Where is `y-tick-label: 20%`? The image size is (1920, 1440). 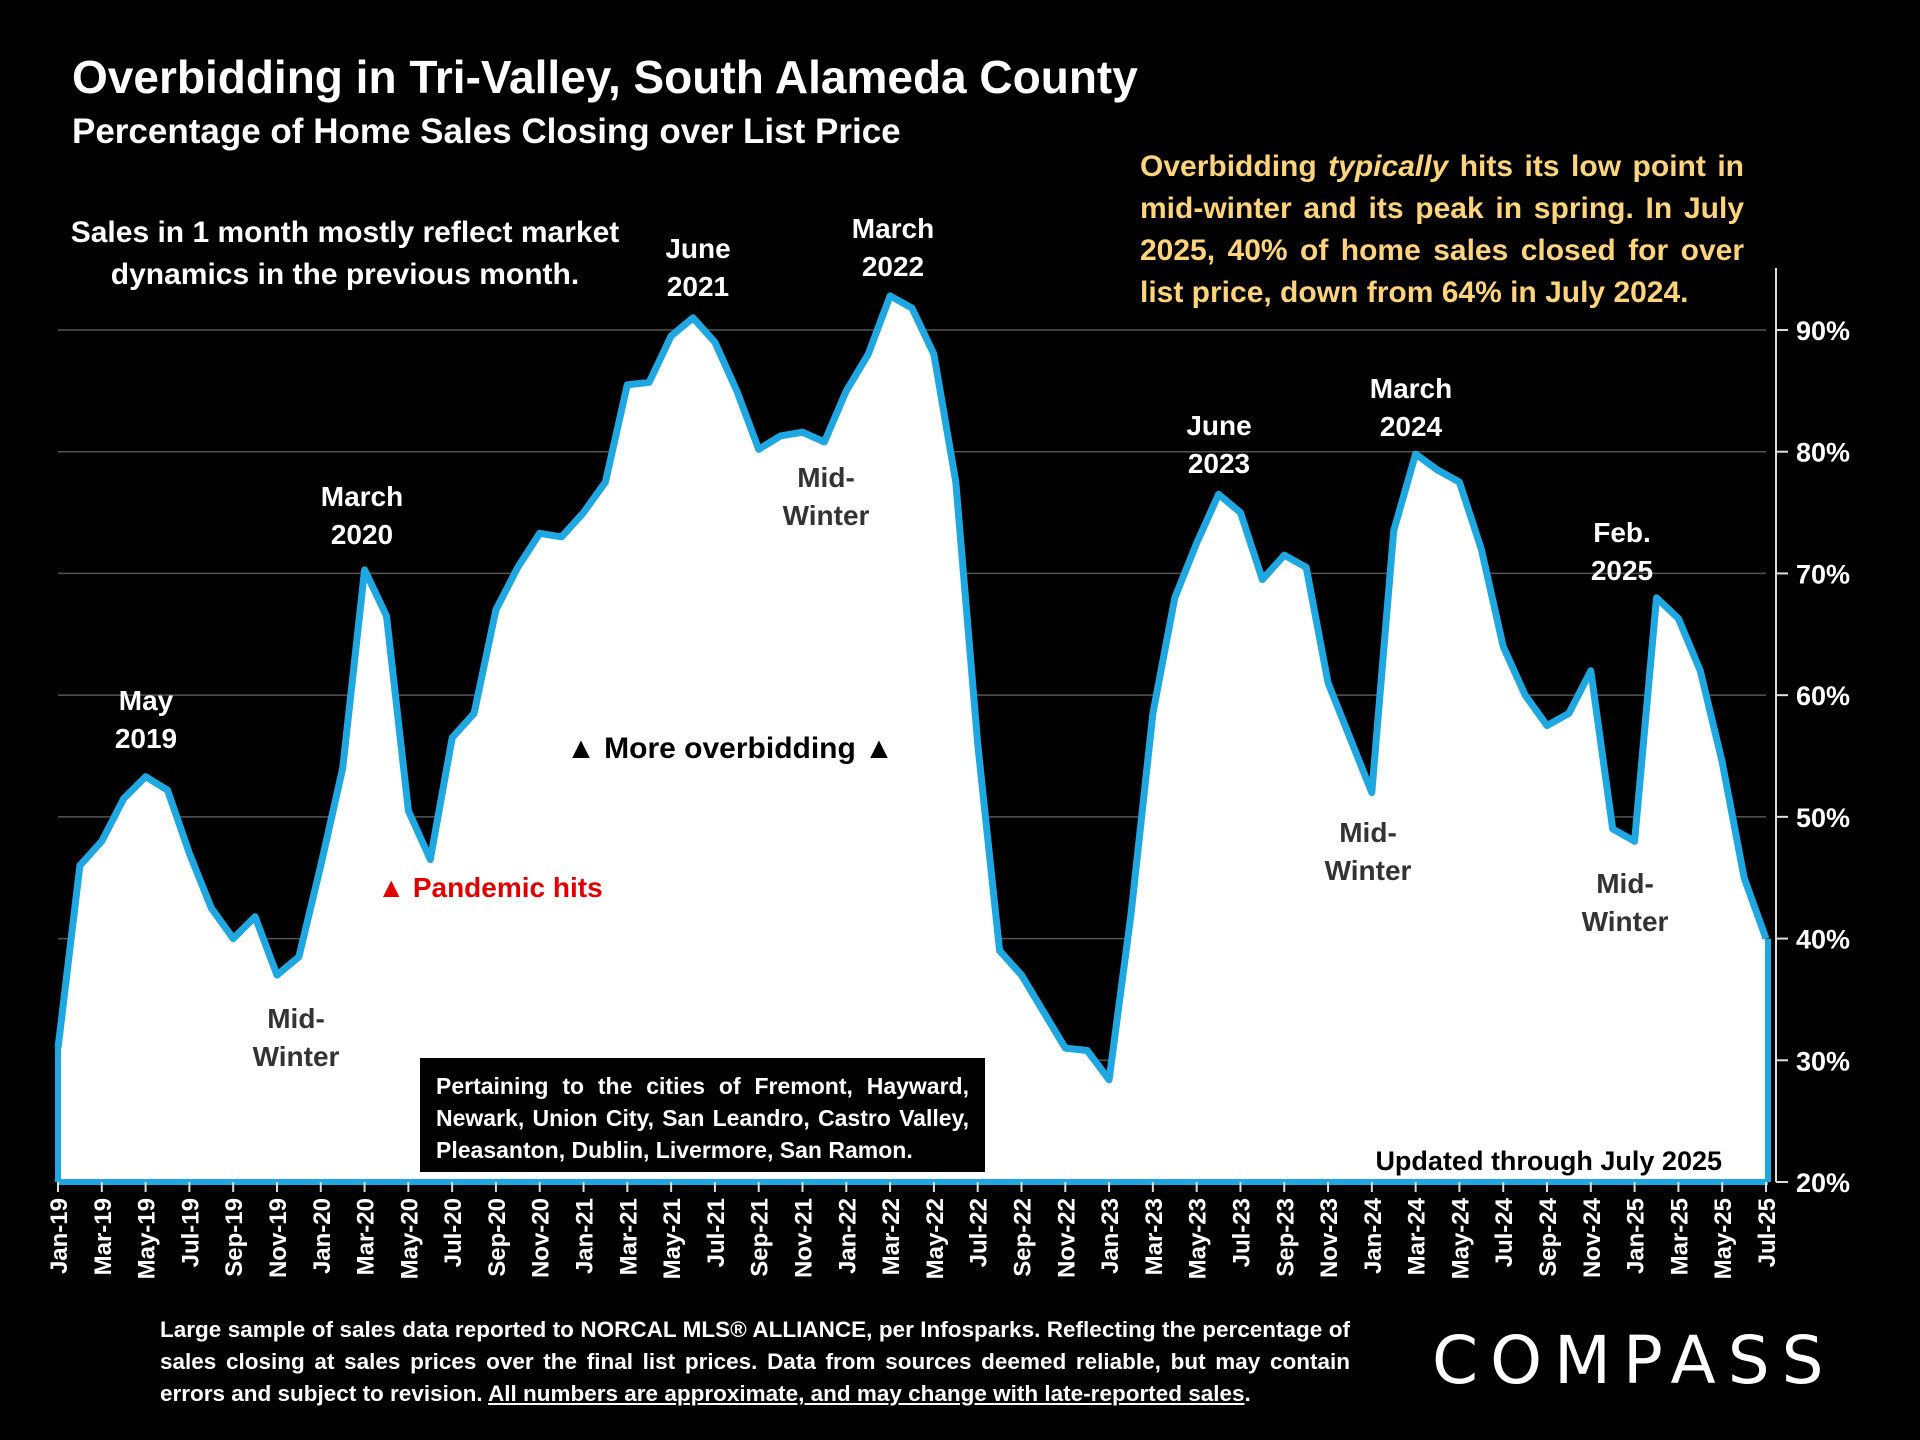
y-tick-label: 20% is located at coordinates (1823, 1183).